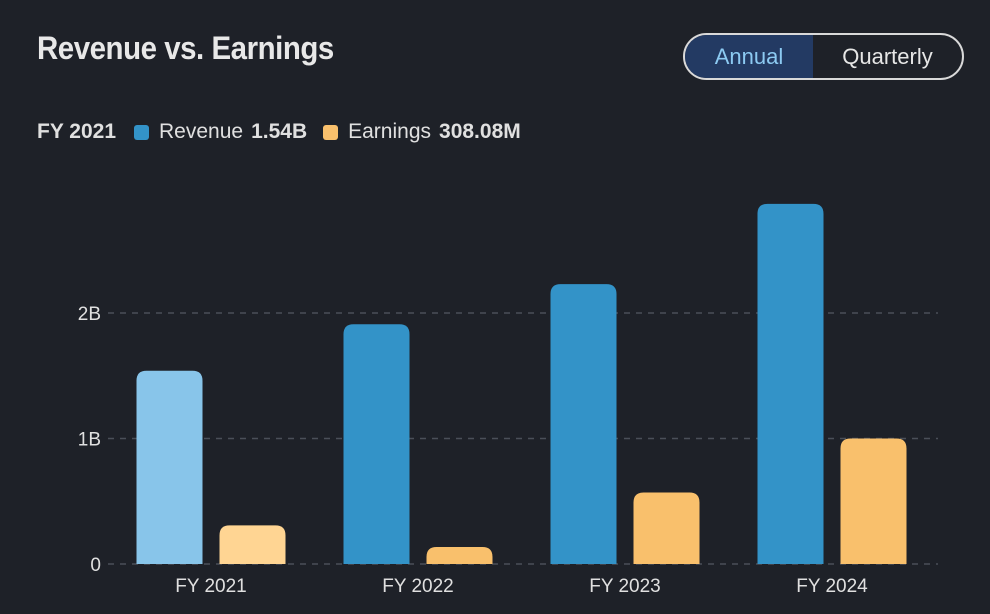  What do you see at coordinates (376, 444) in the screenshot?
I see `revenue-bar-fy-2022` at bounding box center [376, 444].